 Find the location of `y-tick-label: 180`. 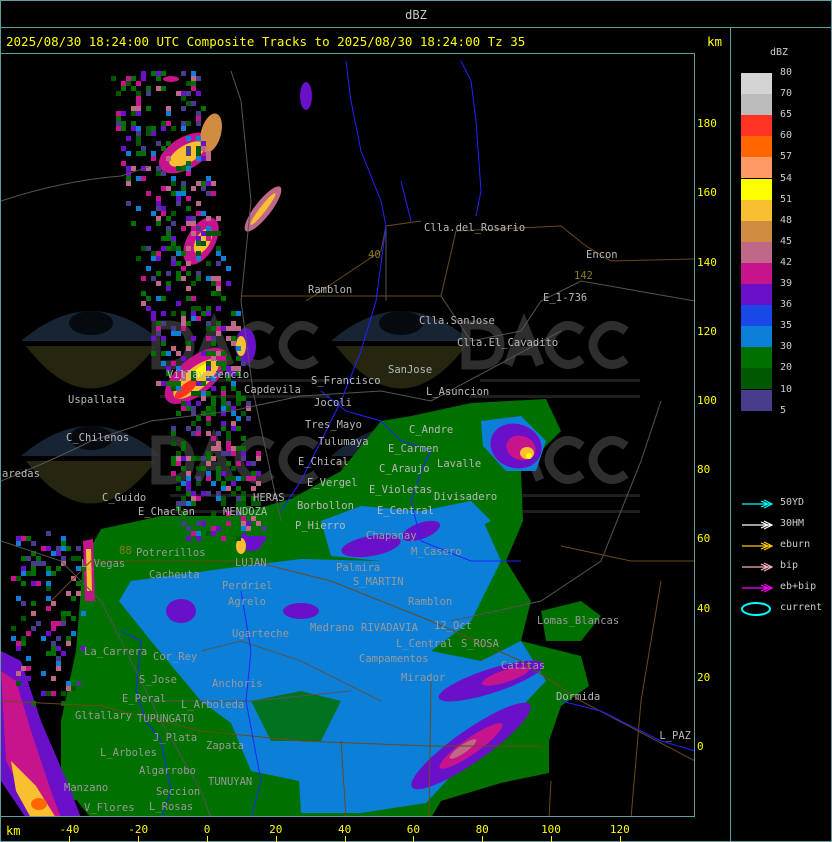

y-tick-label: 180 is located at coordinates (707, 124).